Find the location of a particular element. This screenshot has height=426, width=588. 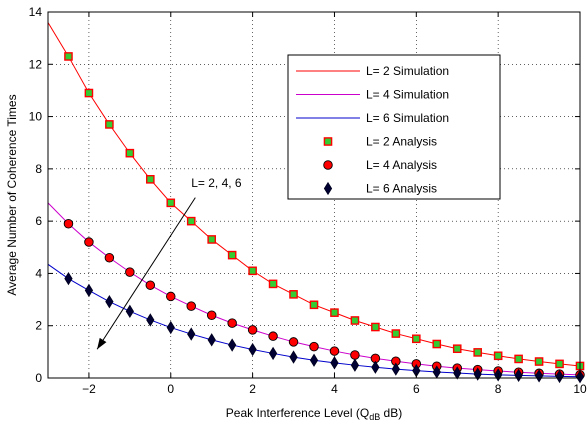

legend-item: L= 6 Analysis is located at coordinates (380, 188).